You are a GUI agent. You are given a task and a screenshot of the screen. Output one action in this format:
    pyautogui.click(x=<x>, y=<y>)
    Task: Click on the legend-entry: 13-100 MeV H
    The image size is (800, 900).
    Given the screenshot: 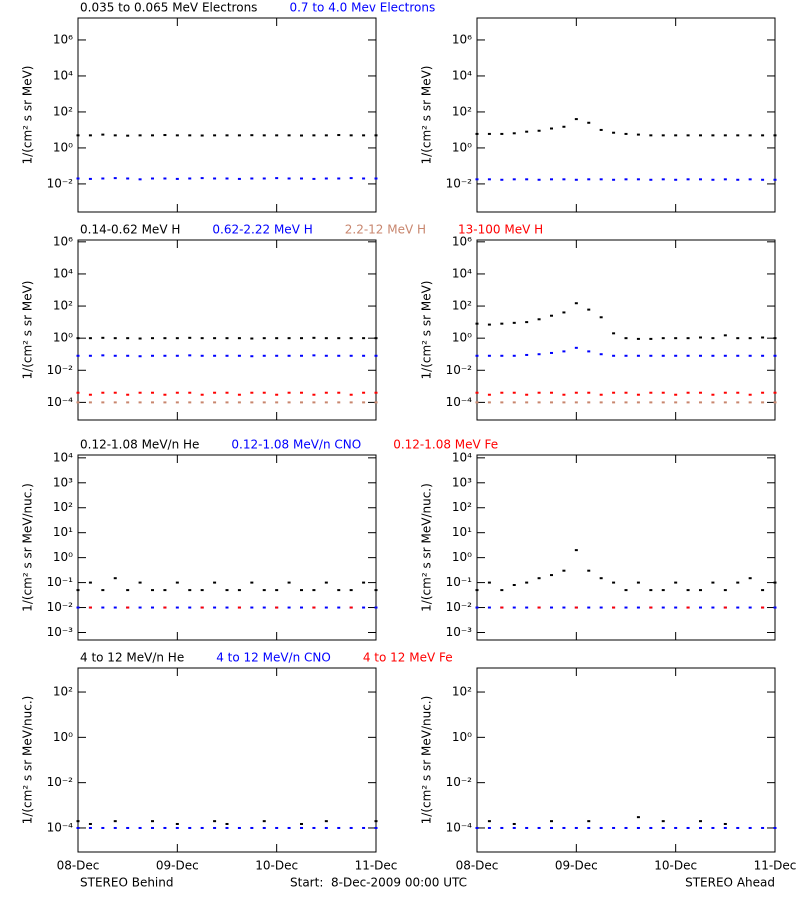 What is the action you would take?
    pyautogui.click(x=500, y=230)
    